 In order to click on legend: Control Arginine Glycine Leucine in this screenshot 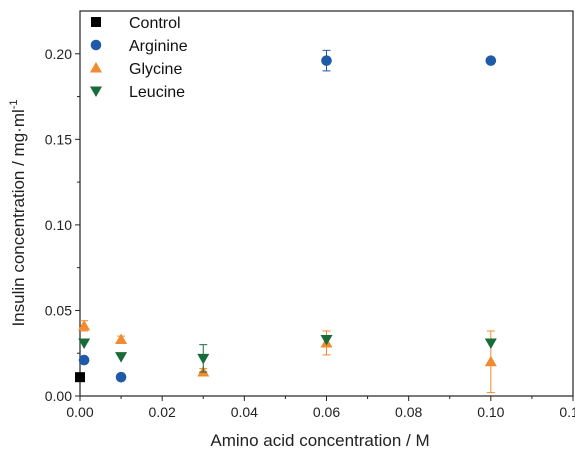, I will do `click(139, 58)`.